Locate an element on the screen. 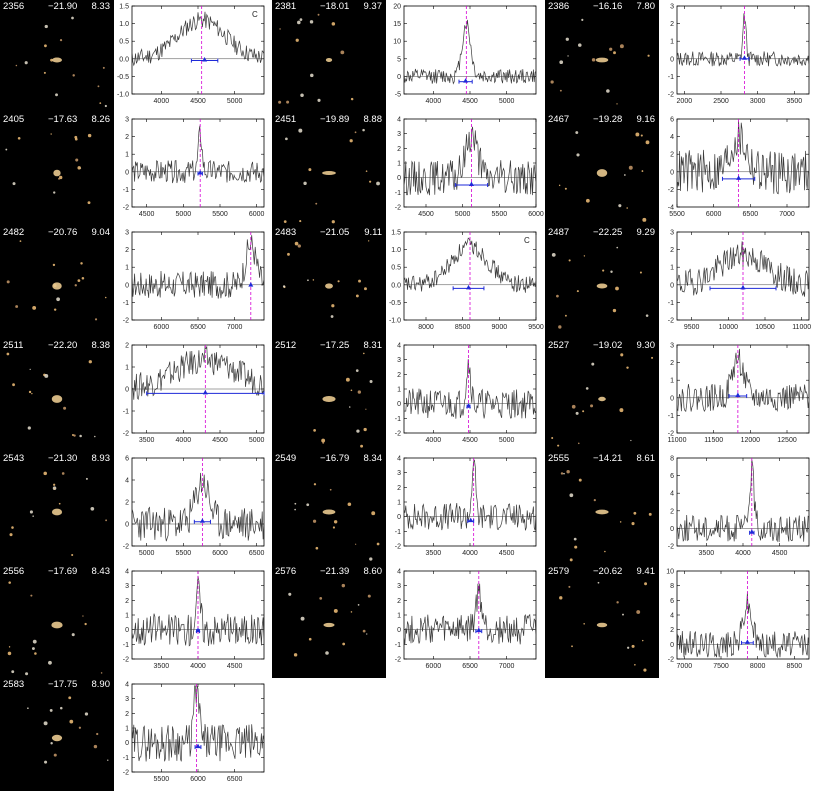  y-tick-label: 1 is located at coordinates (399, 164).